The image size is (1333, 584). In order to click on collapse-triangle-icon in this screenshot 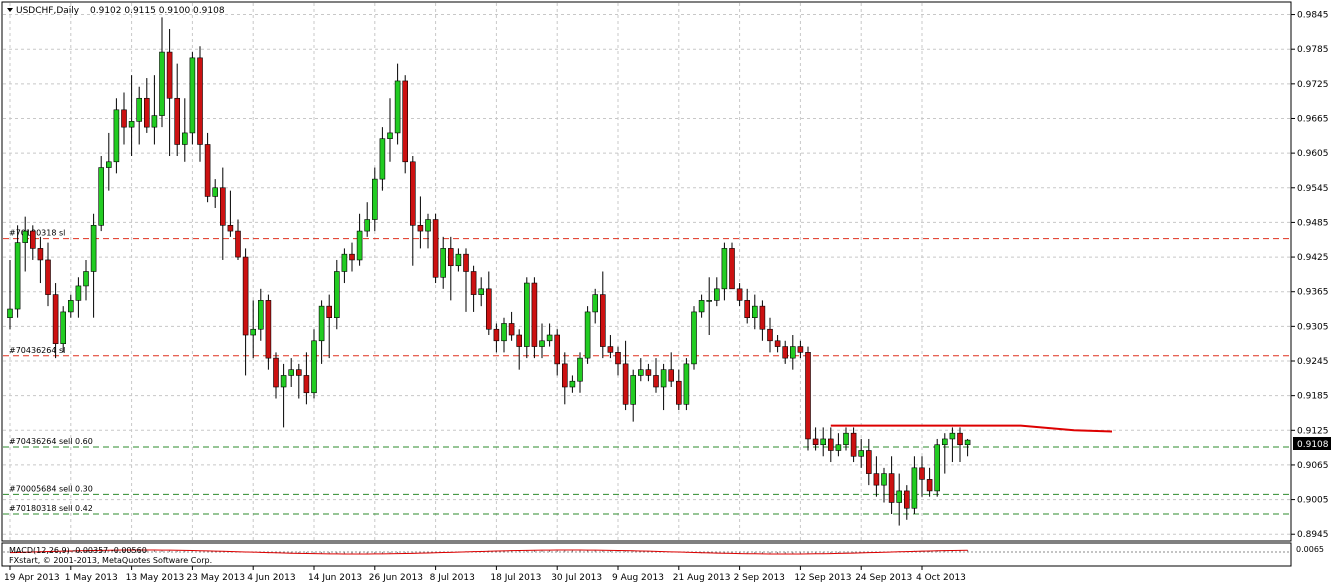, I will do `click(10, 10)`.